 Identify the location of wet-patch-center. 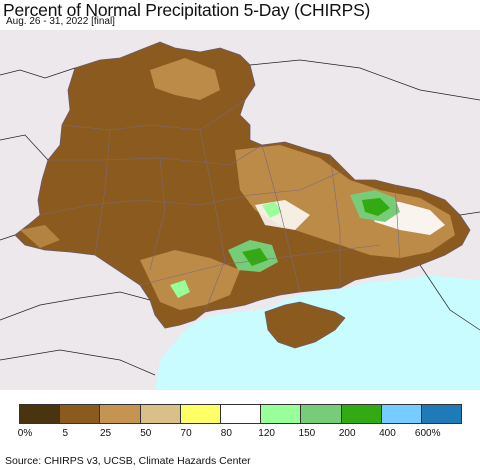
(272, 210).